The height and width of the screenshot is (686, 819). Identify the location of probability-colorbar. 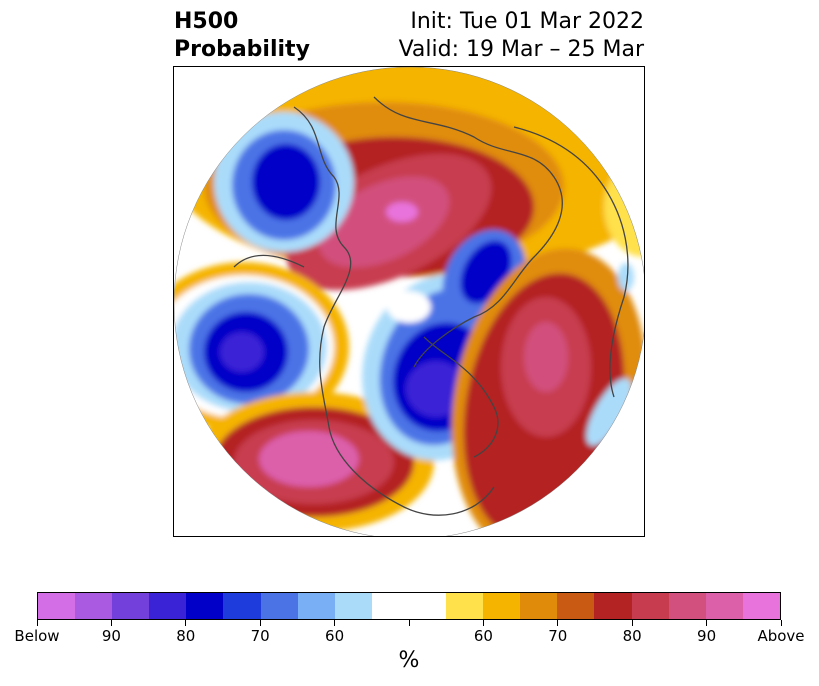
(409, 606).